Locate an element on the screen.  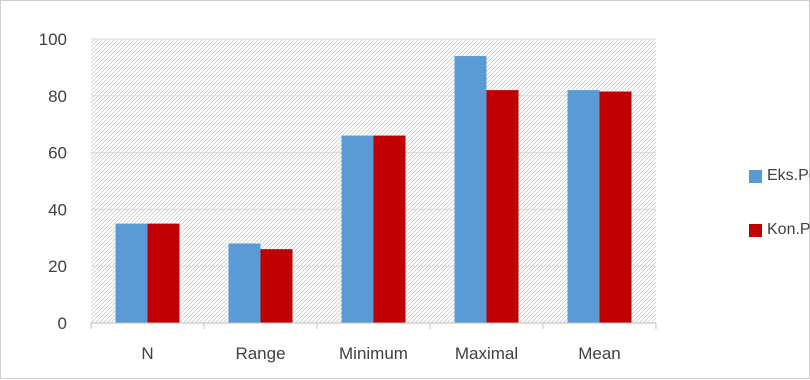
x-tick-label: N is located at coordinates (147, 353).